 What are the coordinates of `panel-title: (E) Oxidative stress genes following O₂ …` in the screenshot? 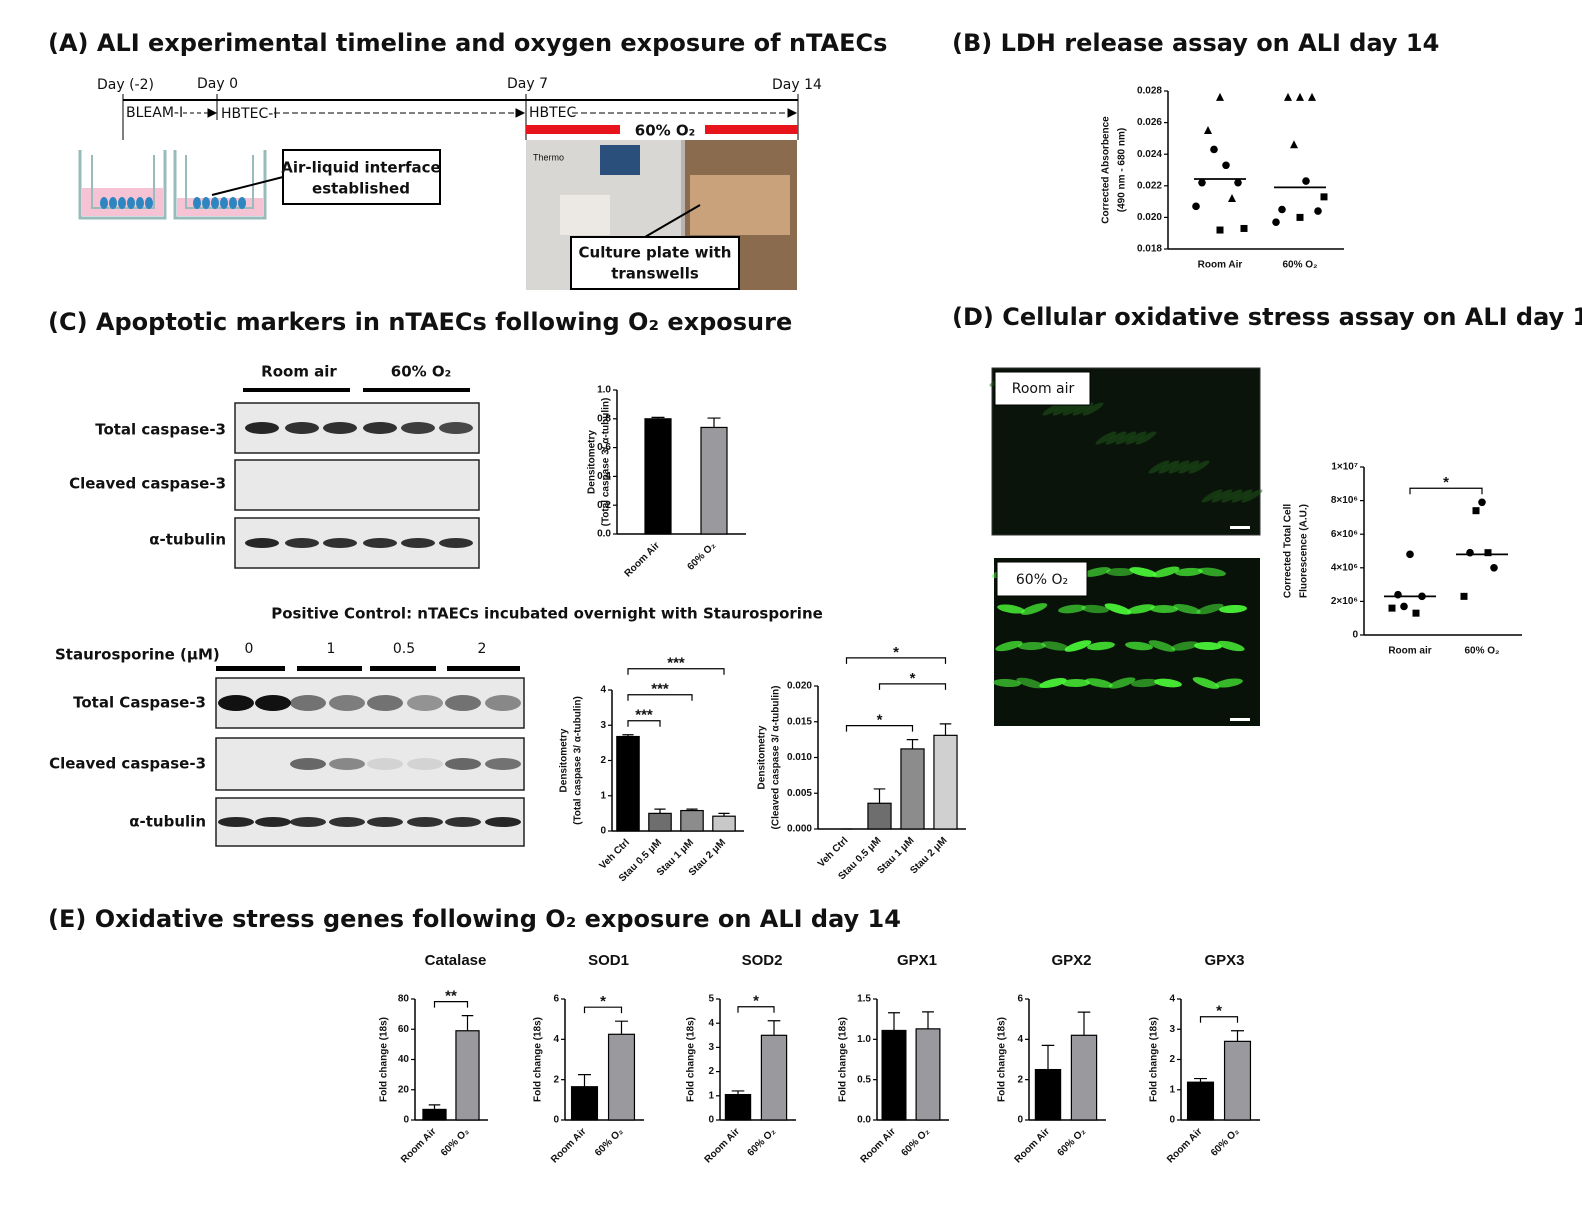 It's located at (474, 919).